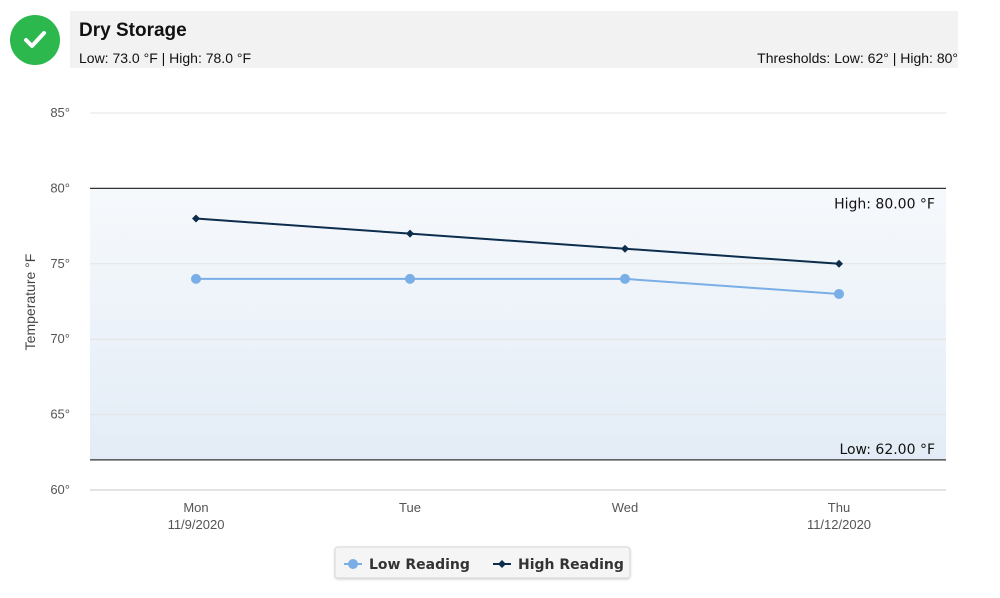 The width and height of the screenshot is (1000, 598). What do you see at coordinates (887, 450) in the screenshot?
I see `threshold-label: Low: 62.00 °F` at bounding box center [887, 450].